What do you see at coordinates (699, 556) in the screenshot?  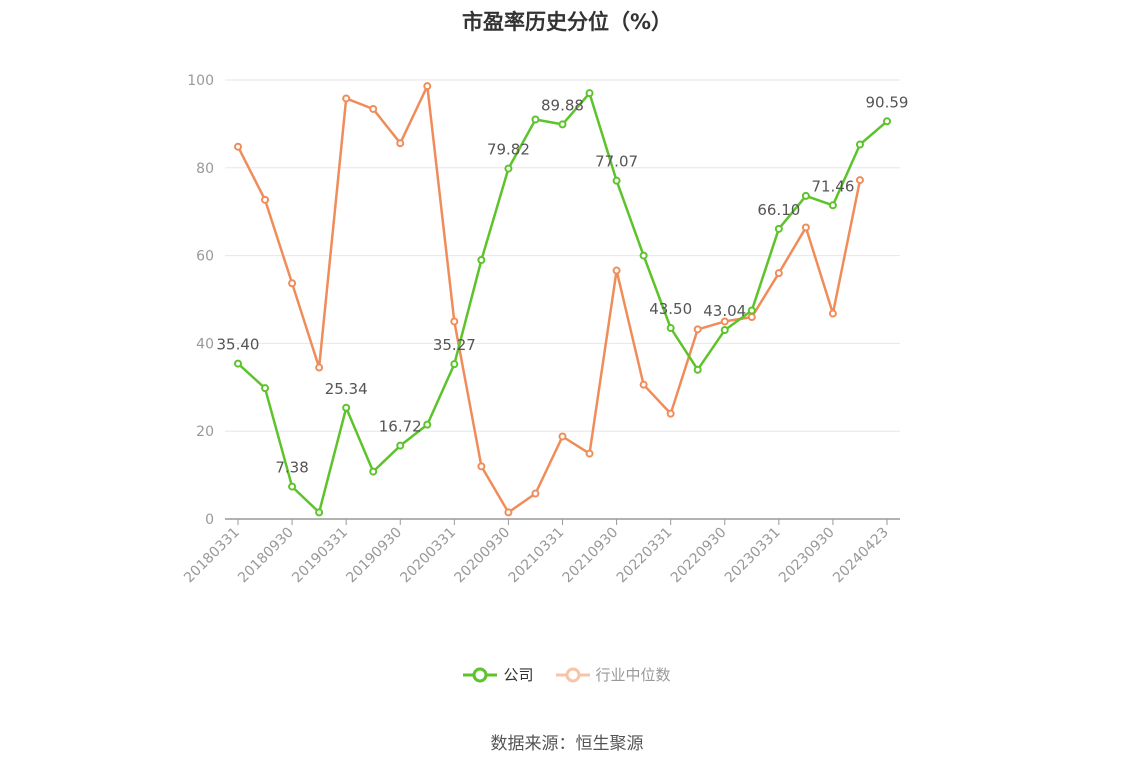 I see `x-tick-label: 20220930` at bounding box center [699, 556].